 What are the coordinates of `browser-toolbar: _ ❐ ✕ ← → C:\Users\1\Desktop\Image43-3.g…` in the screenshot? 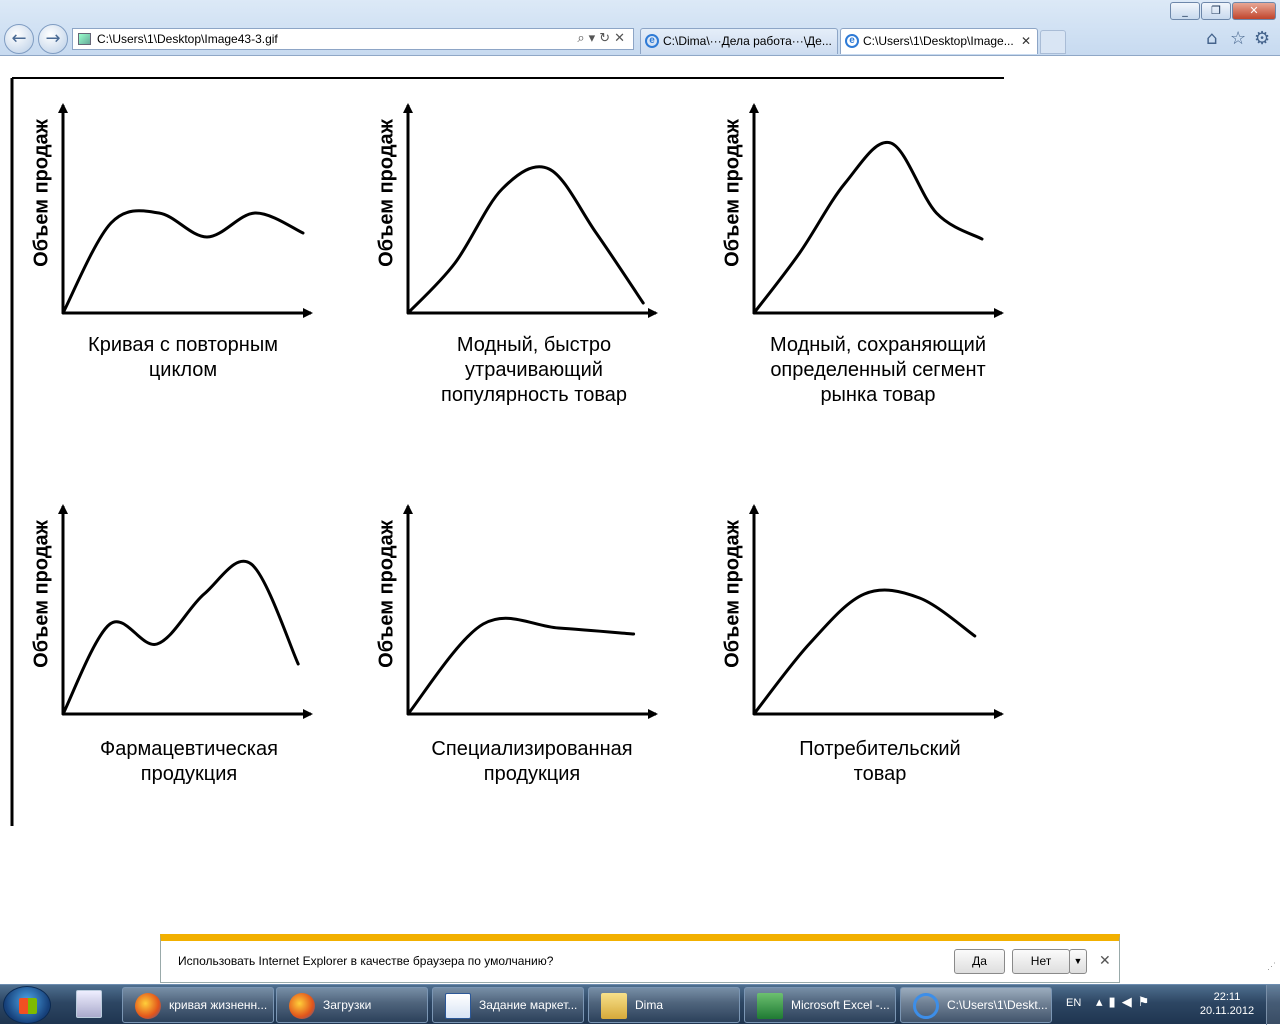 It's located at (640, 28).